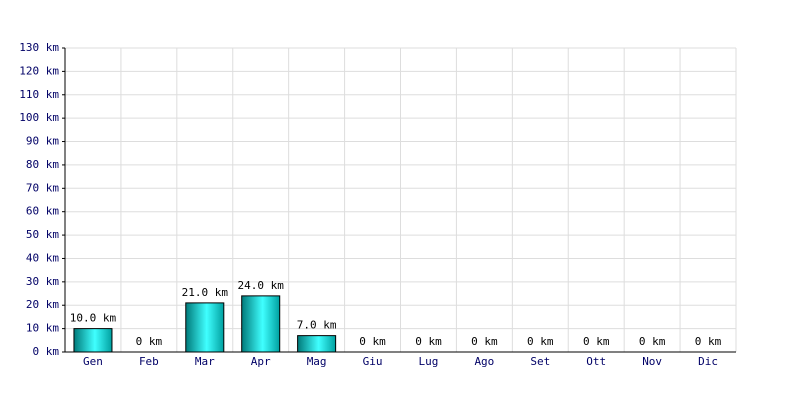 Image resolution: width=800 pixels, height=400 pixels. Describe the element at coordinates (373, 361) in the screenshot. I see `x-tick-label: Giu` at that location.